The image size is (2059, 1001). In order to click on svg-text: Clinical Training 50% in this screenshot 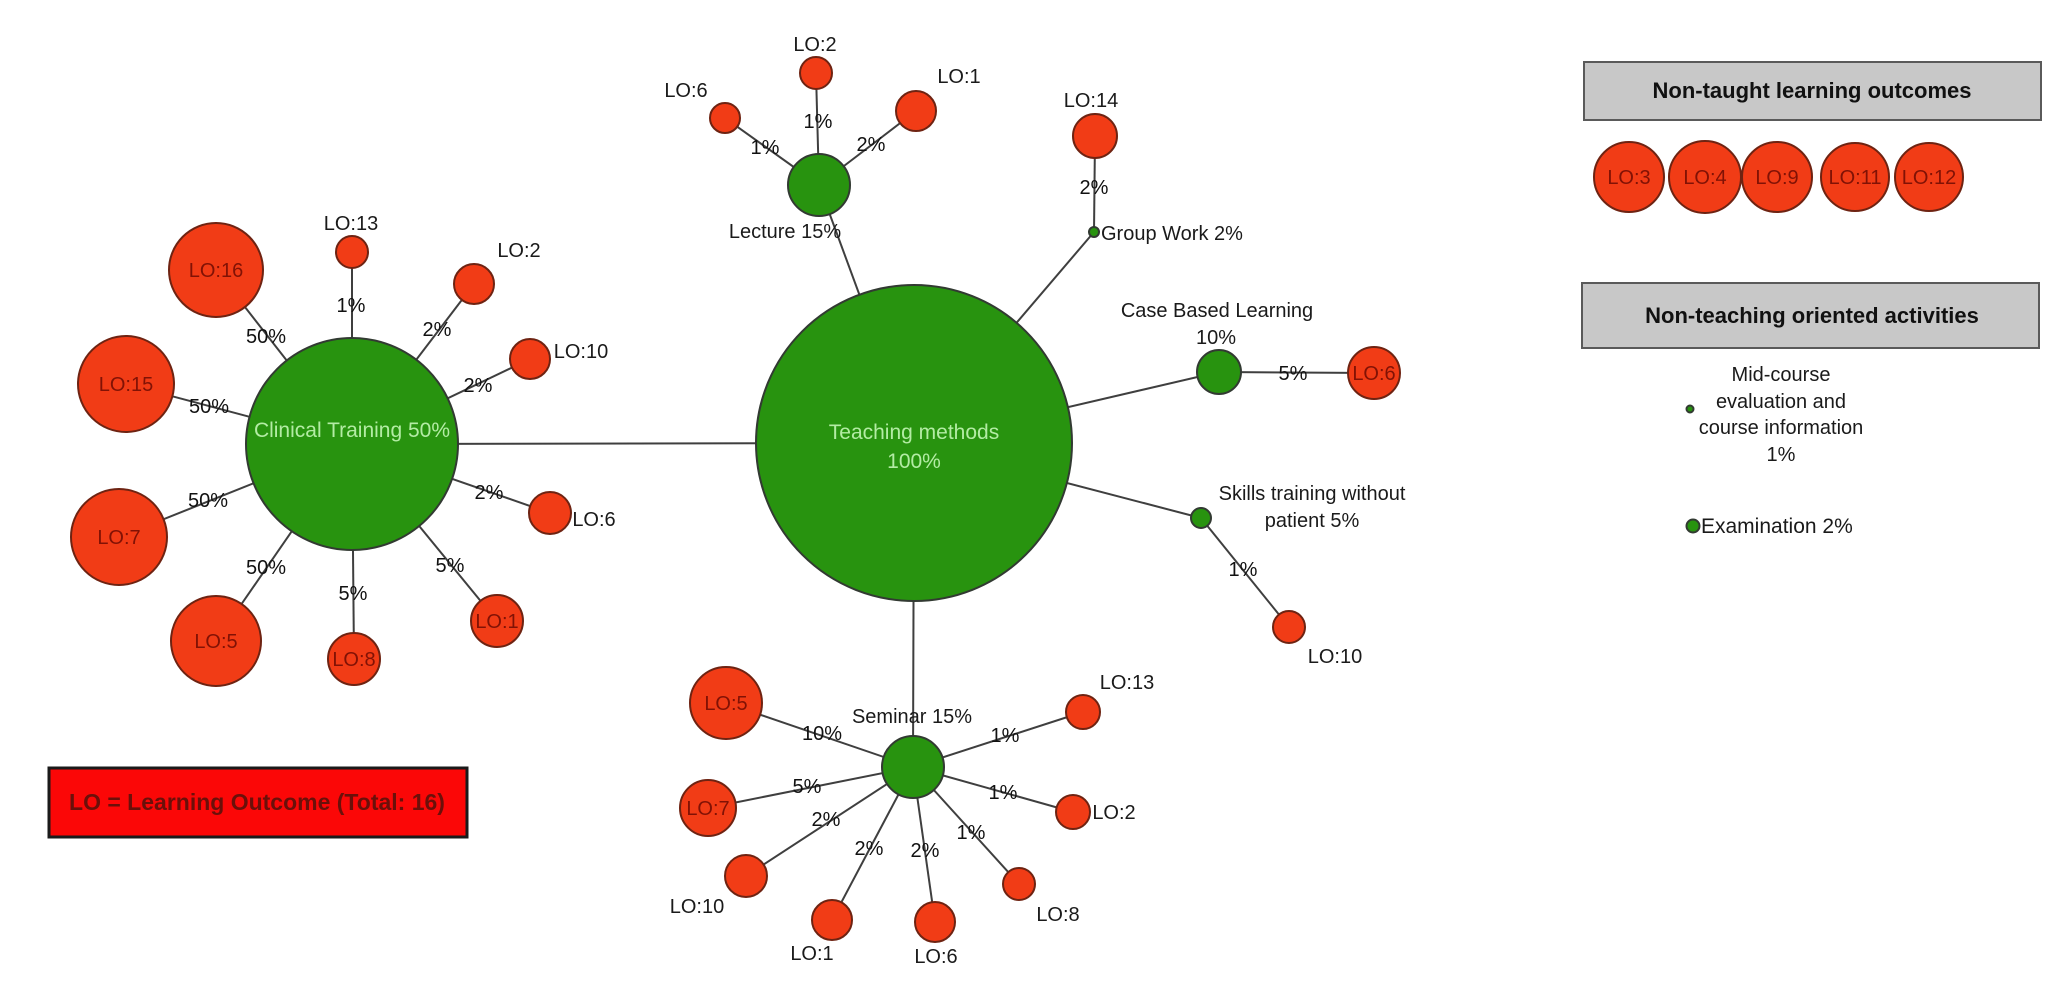, I will do `click(352, 430)`.